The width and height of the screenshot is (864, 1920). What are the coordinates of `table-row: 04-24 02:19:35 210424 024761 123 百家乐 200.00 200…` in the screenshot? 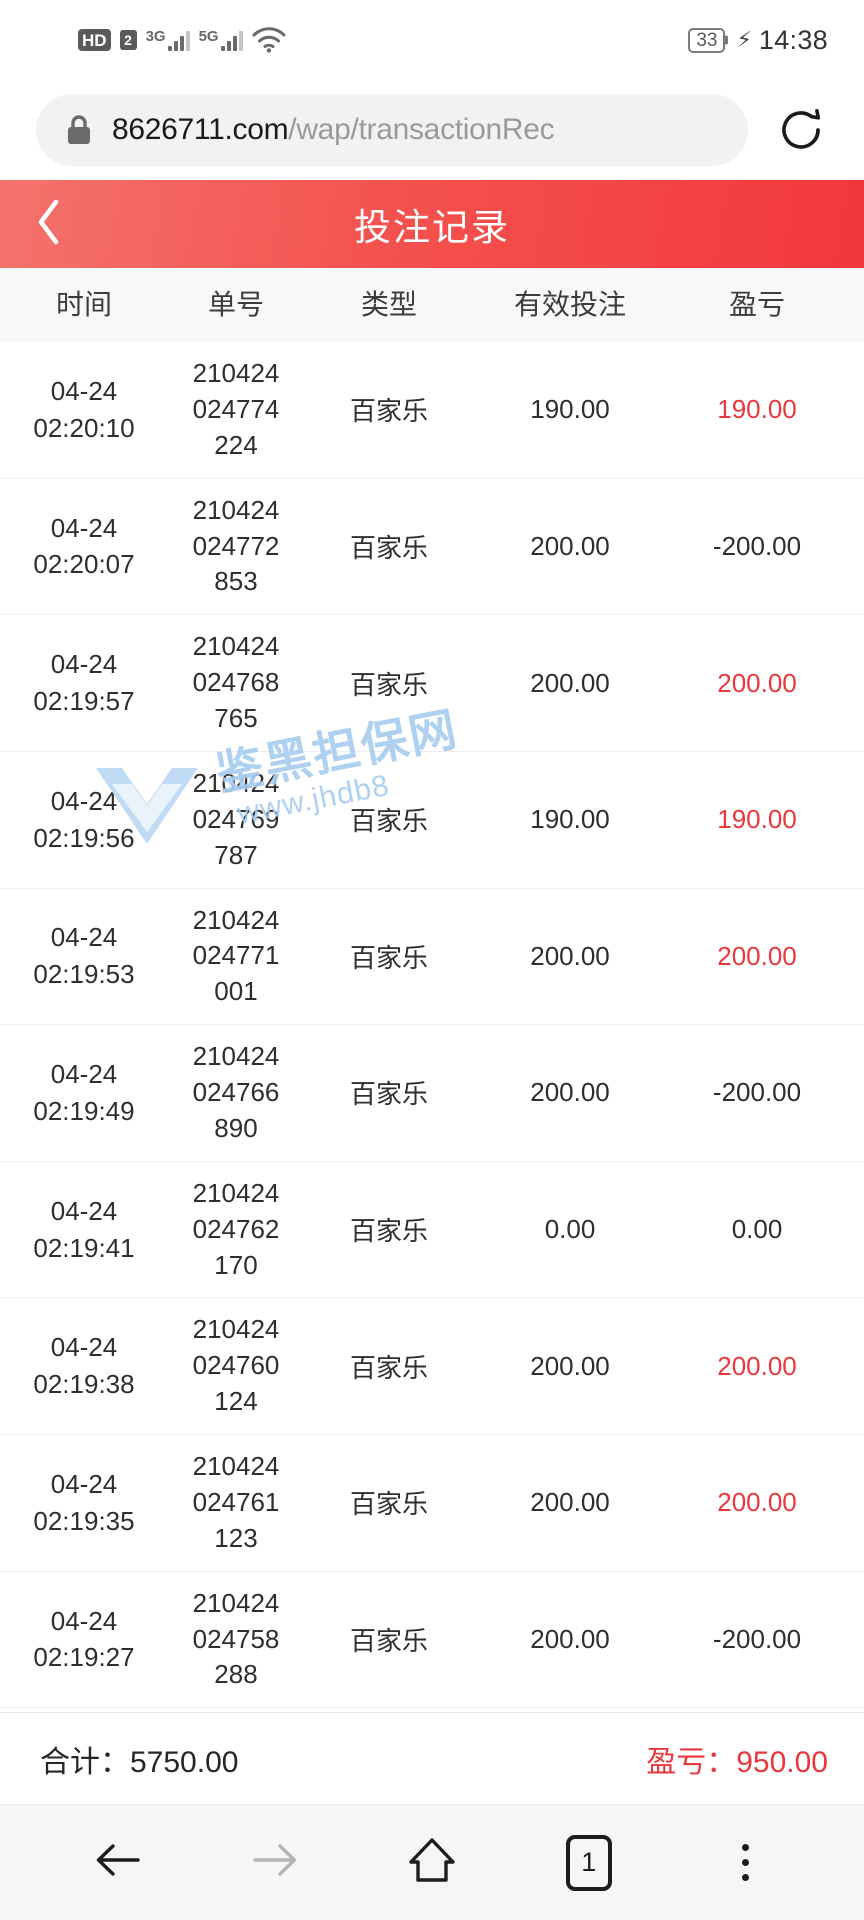 It's located at (432, 1503).